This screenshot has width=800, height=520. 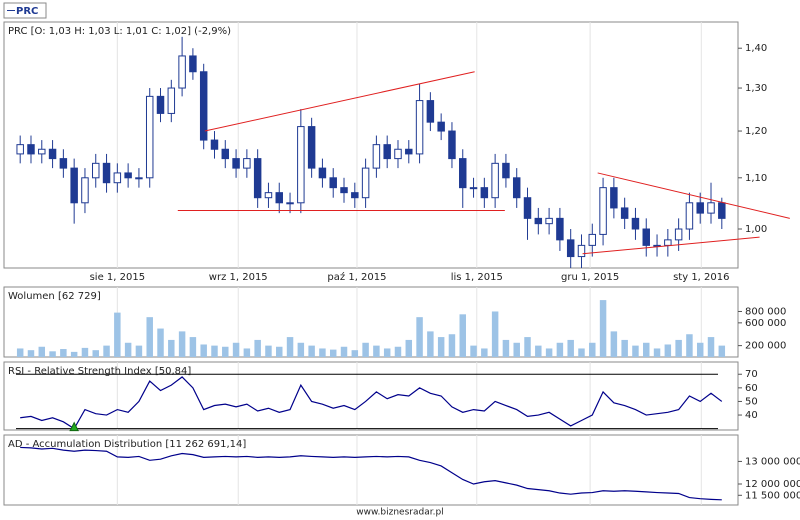 I want to click on y-tick-label: 40, so click(x=751, y=415).